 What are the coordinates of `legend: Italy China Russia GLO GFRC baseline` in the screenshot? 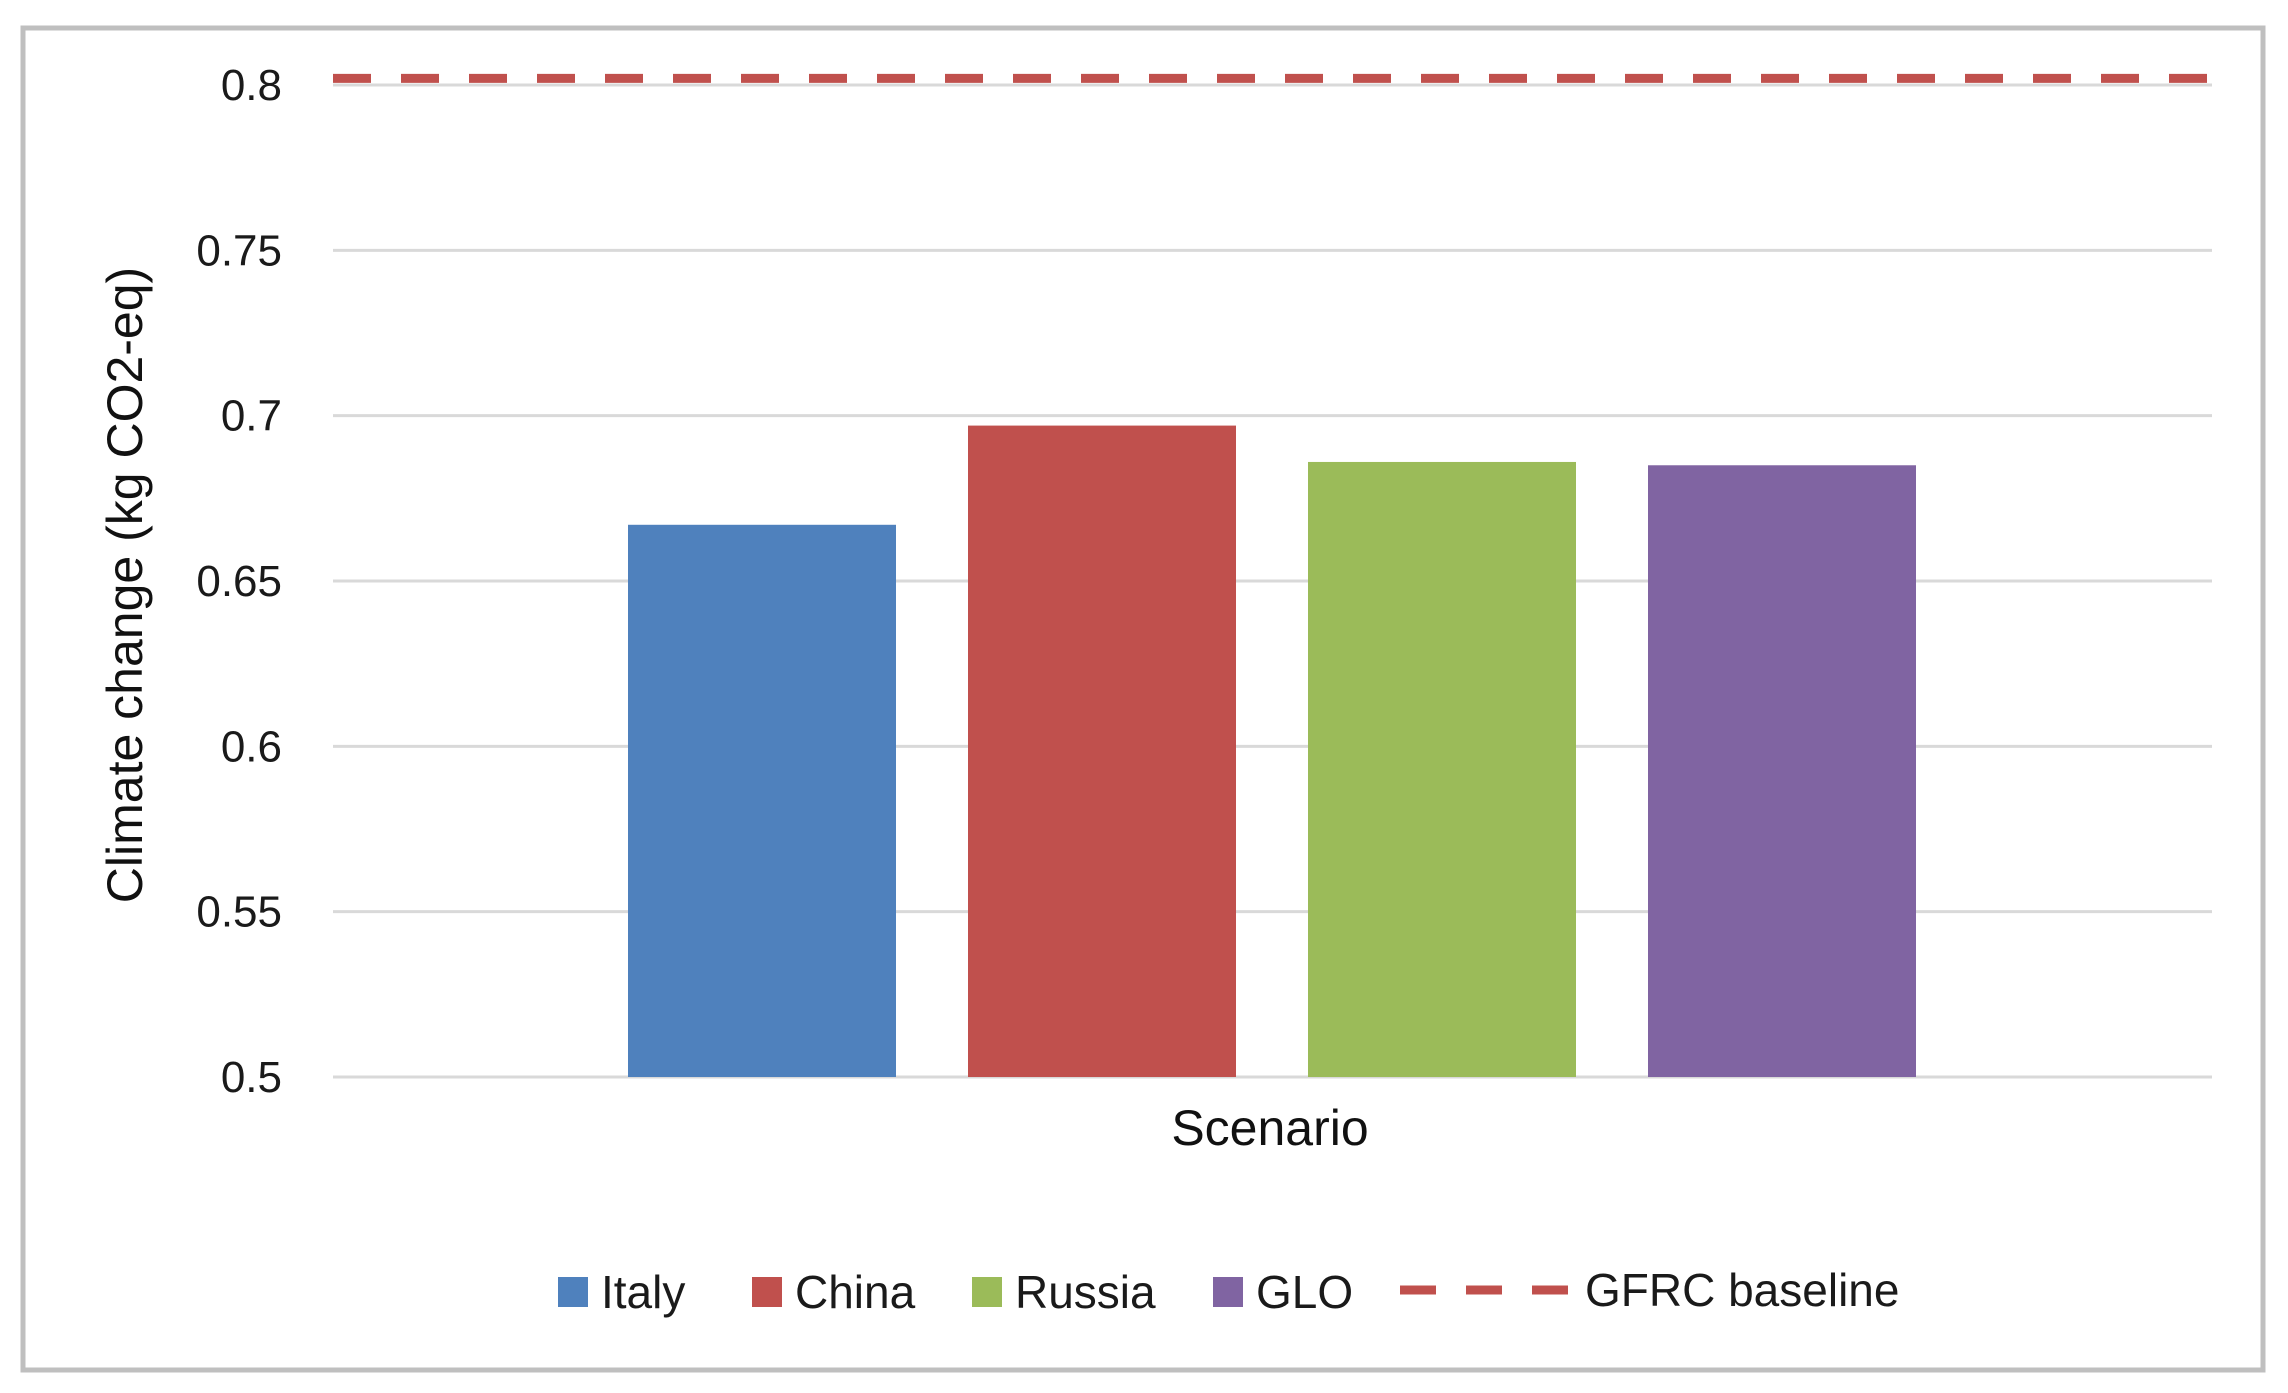 It's located at (1228, 1291).